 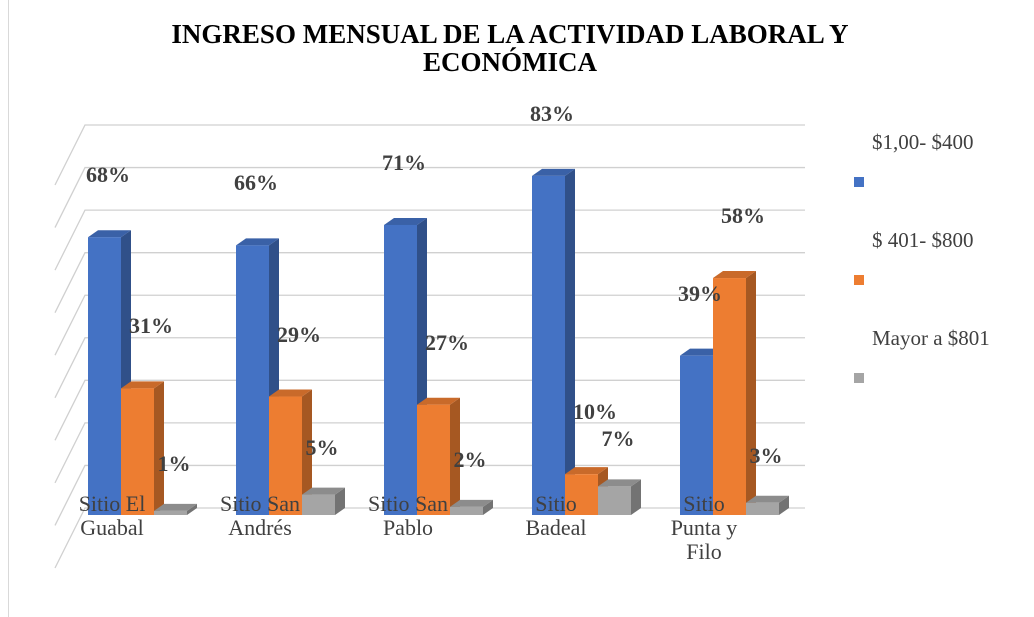 What do you see at coordinates (447, 342) in the screenshot?
I see `data-label: 27%` at bounding box center [447, 342].